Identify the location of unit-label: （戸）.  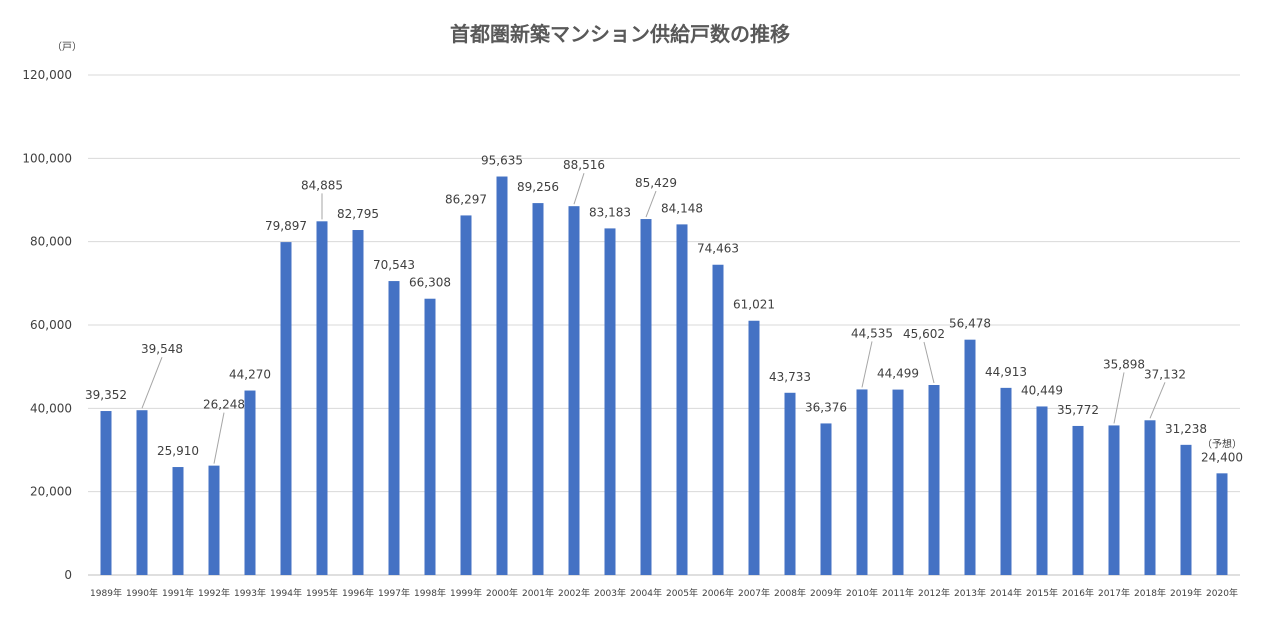
(67, 47).